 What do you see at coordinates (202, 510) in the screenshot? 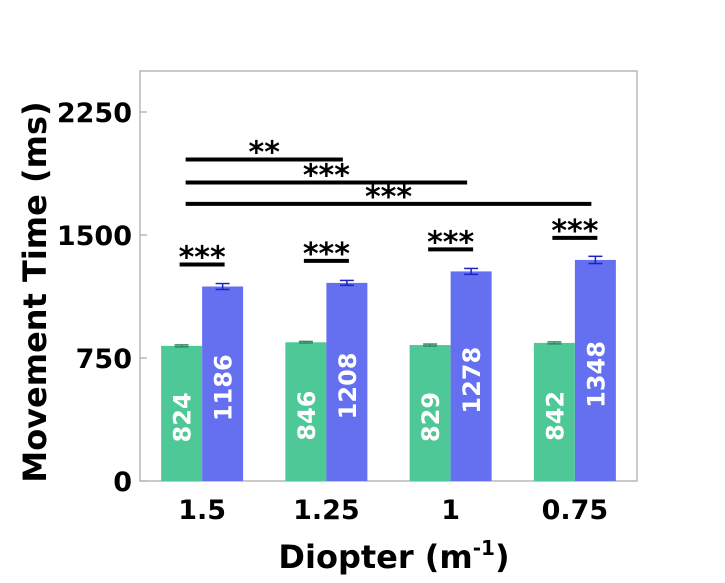
I see `x-tick-label: 1.5` at bounding box center [202, 510].